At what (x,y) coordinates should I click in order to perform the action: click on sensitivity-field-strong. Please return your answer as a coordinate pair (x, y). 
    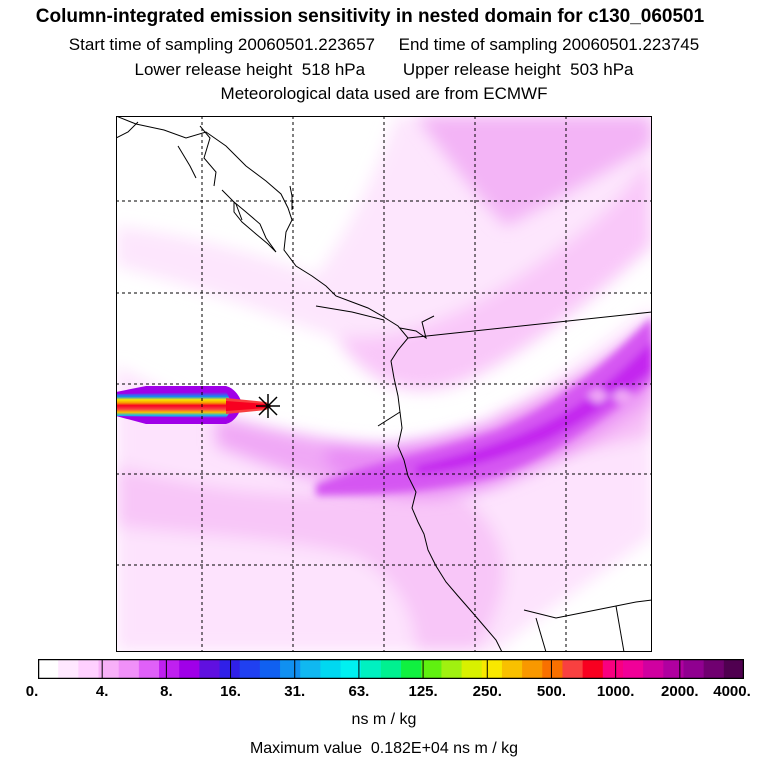
    Looking at the image, I should click on (484, 406).